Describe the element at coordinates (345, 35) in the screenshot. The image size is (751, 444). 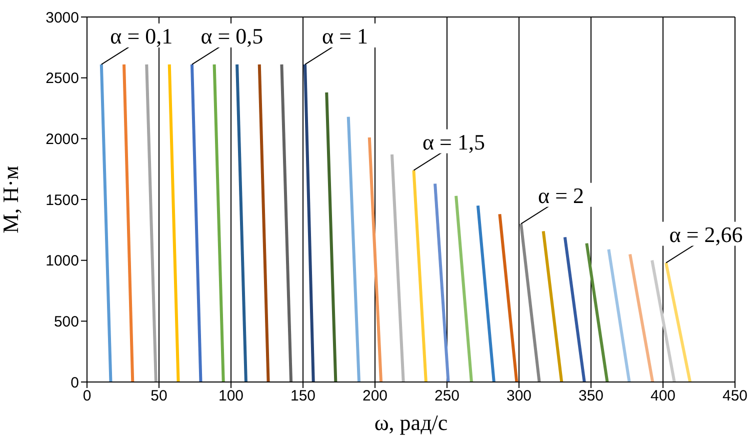
I see `annotation: α = 1` at that location.